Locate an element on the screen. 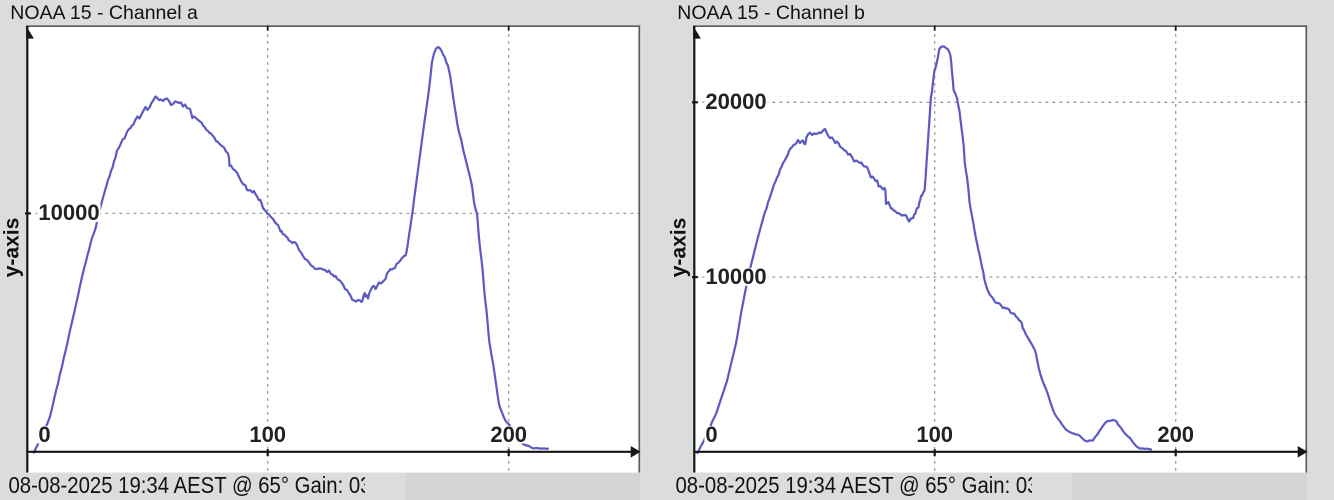  svg-text: NOAA 15 - Channel a is located at coordinates (104, 13).